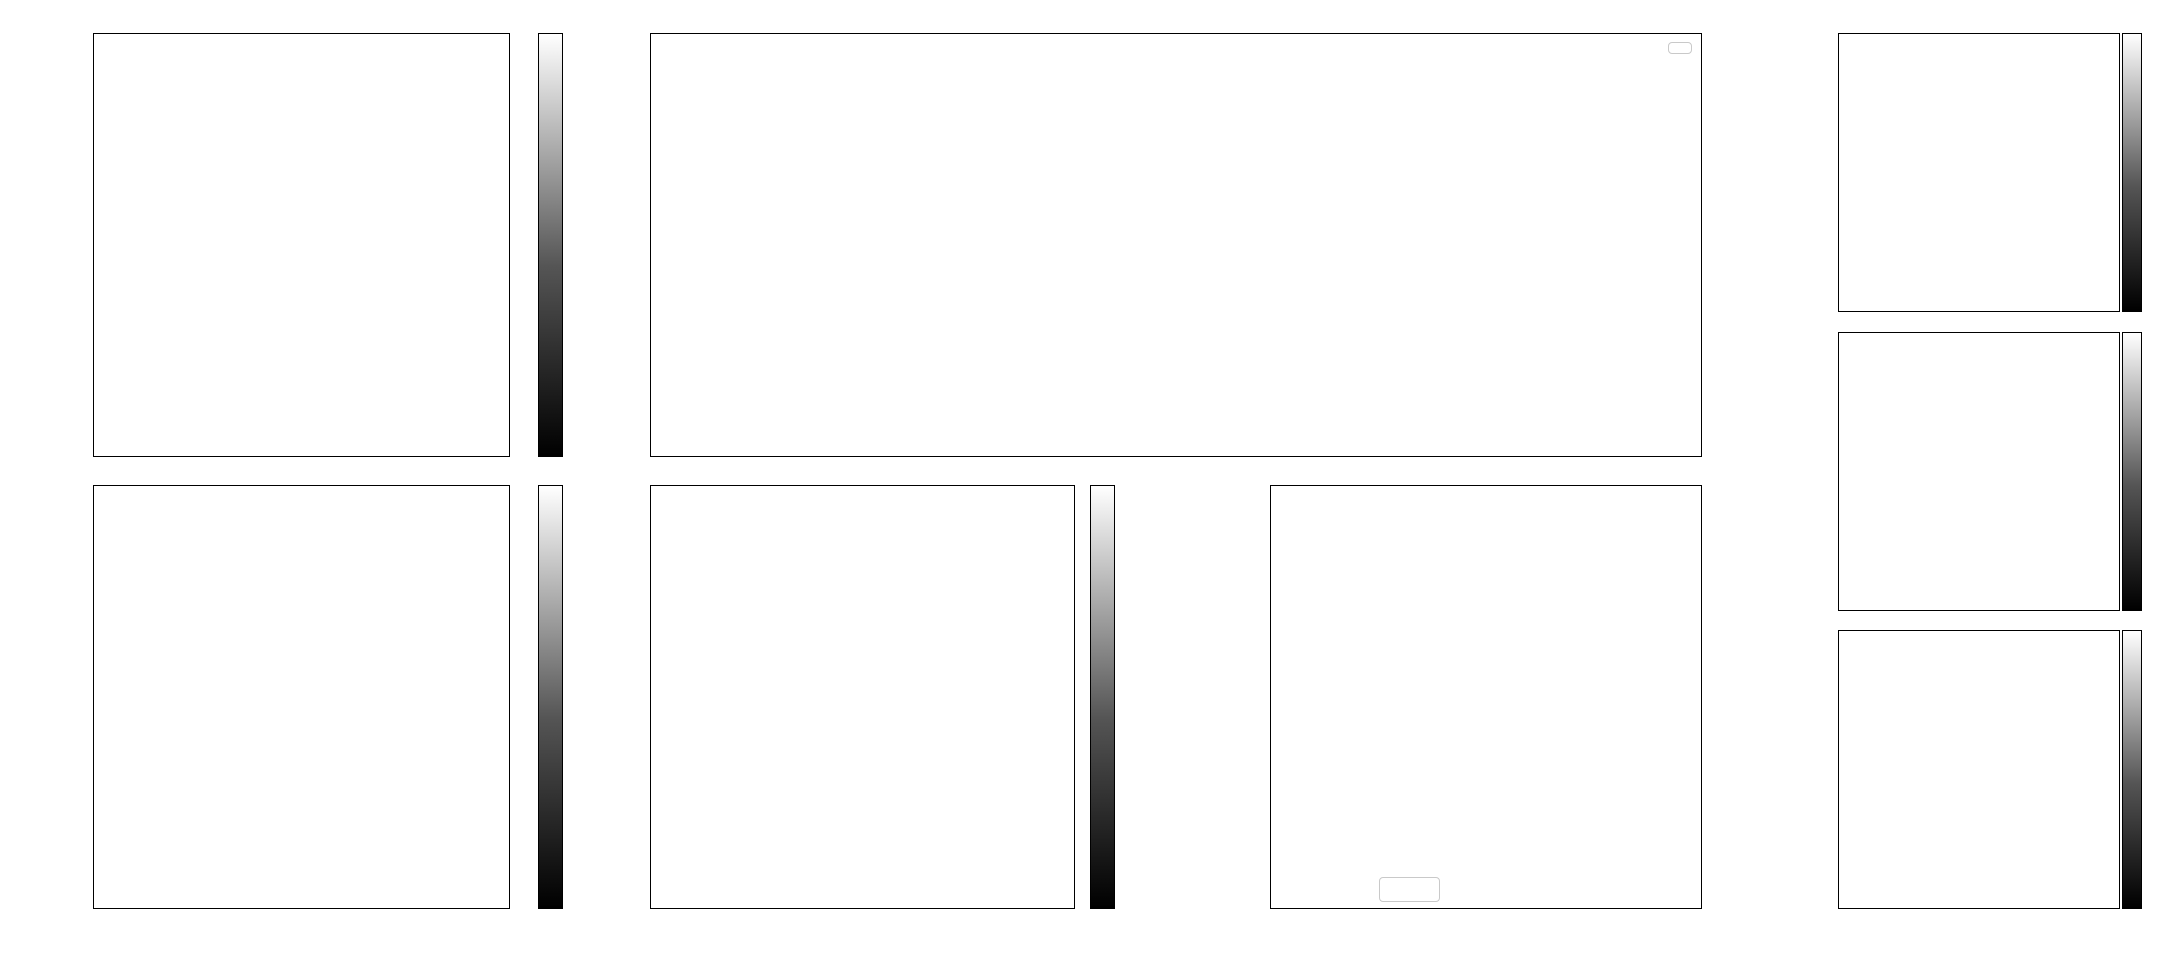 The image size is (2184, 960). I want to click on flux-histogram-plot, so click(1486, 697).